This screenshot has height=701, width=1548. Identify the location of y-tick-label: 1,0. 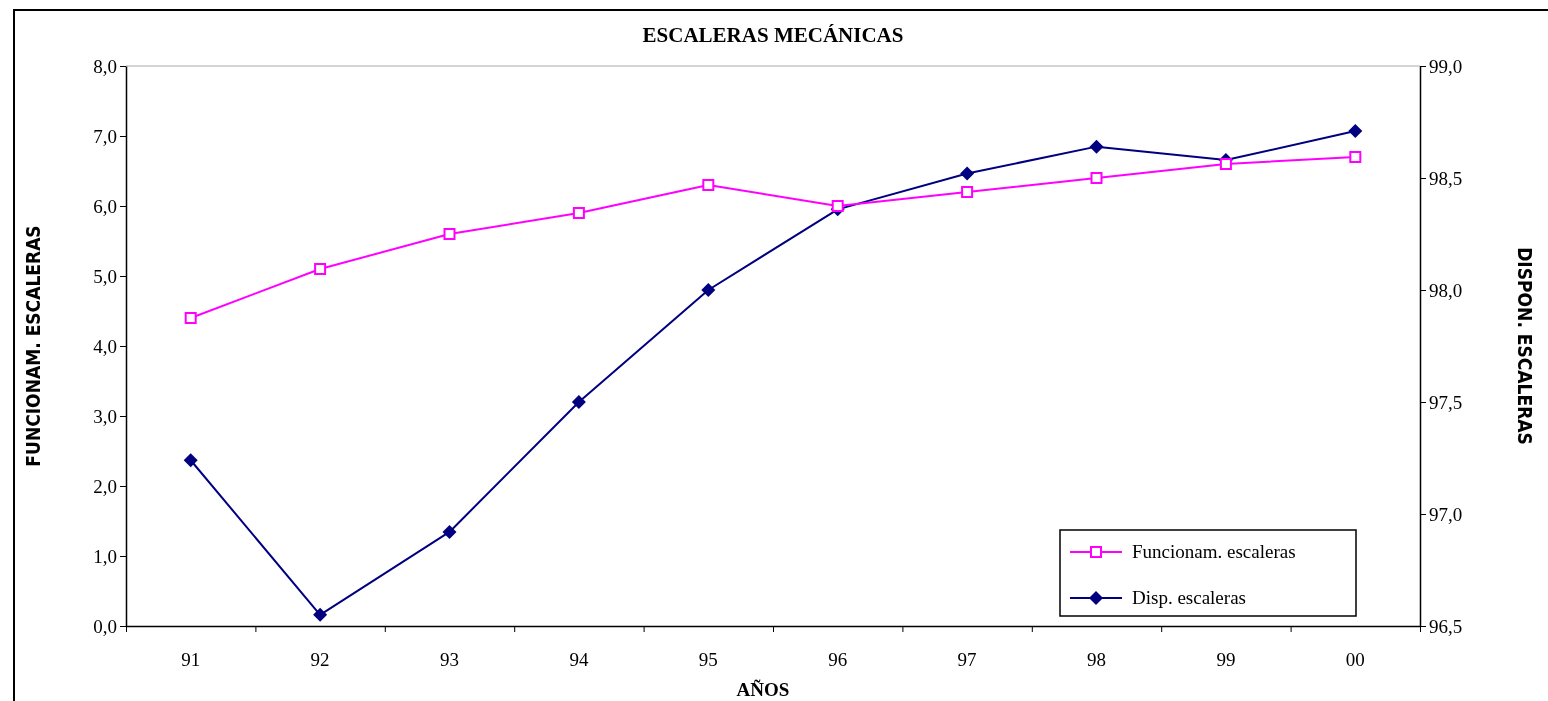
(105, 556).